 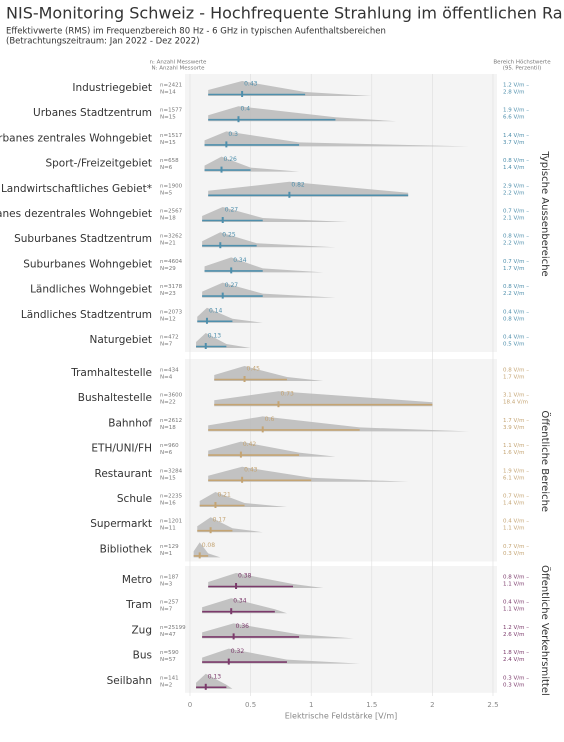 What do you see at coordinates (171, 186) in the screenshot?
I see `n-label: n=1900` at bounding box center [171, 186].